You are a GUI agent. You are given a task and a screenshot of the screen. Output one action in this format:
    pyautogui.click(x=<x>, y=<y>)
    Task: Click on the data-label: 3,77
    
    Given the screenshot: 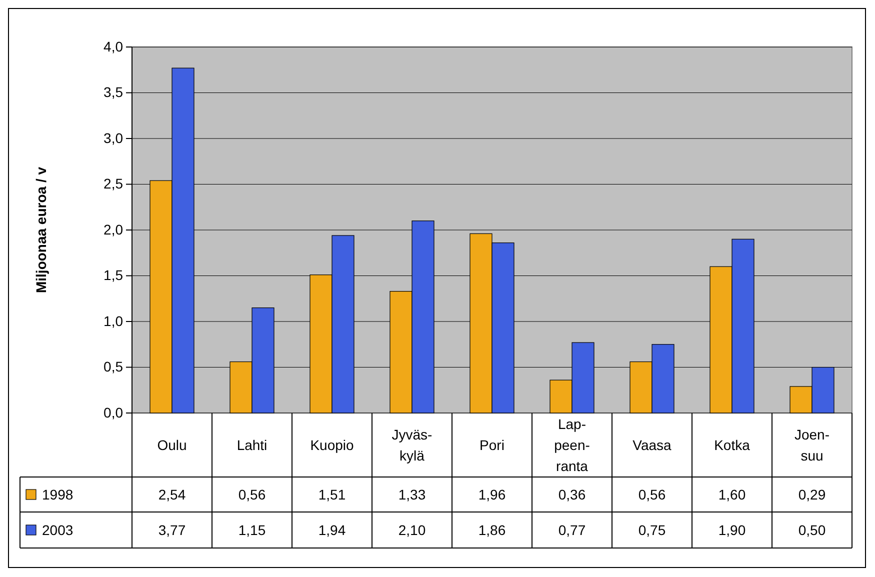 What is the action you would take?
    pyautogui.click(x=172, y=530)
    